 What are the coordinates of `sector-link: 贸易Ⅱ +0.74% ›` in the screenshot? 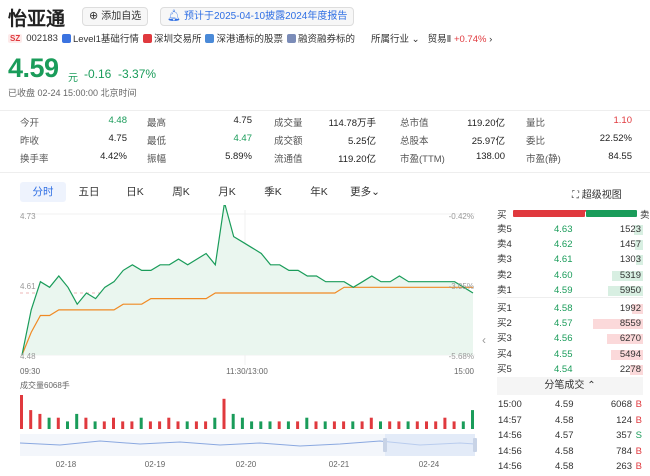 It's located at (460, 38).